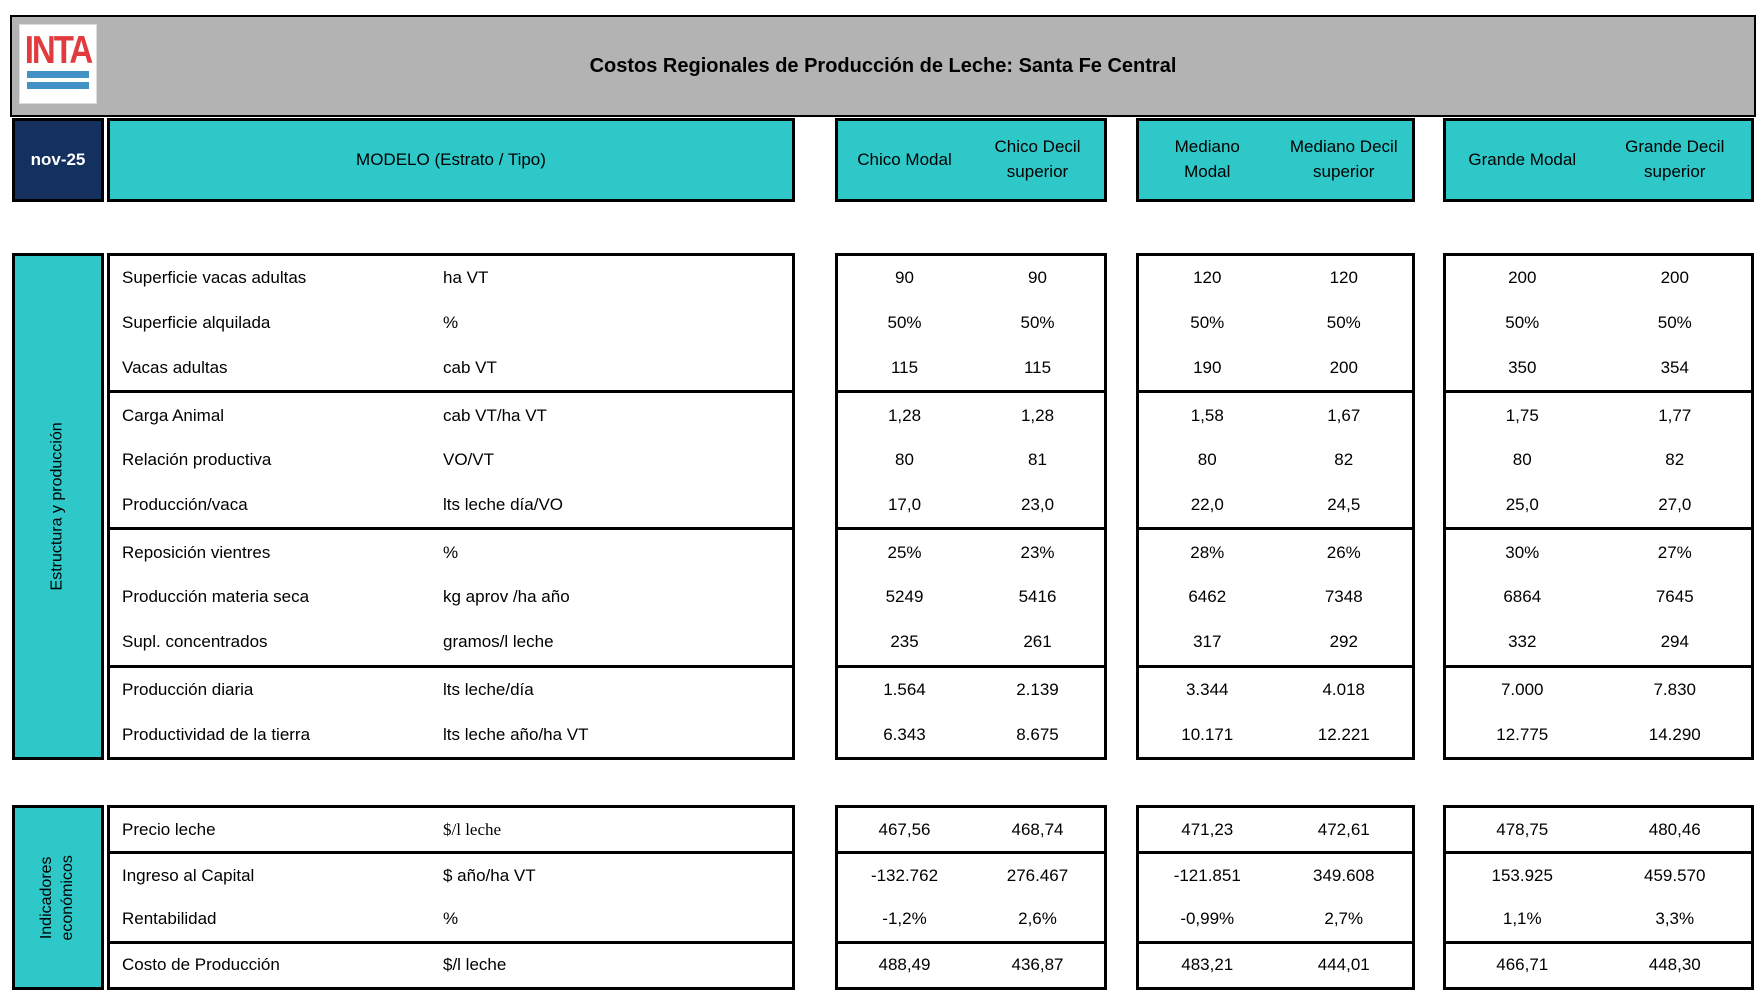  What do you see at coordinates (201, 965) in the screenshot?
I see `row-label: Costo de Producción` at bounding box center [201, 965].